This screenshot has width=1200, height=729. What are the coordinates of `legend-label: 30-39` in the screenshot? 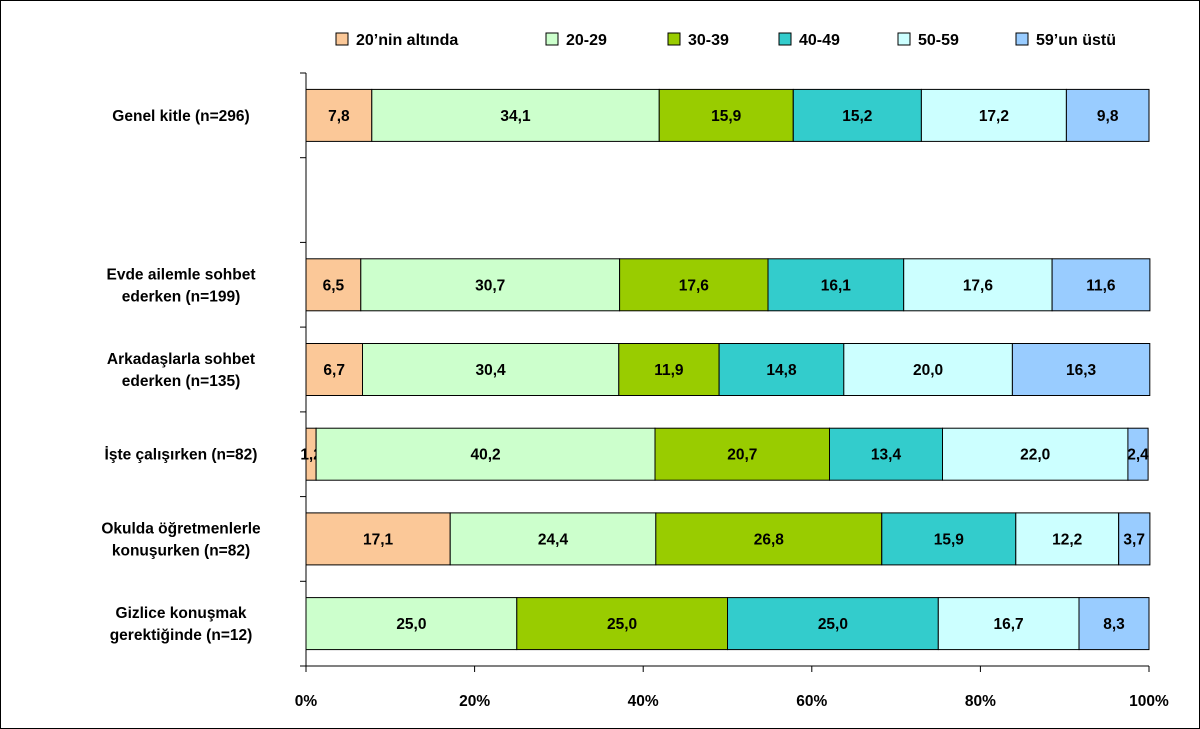 It's located at (708, 40).